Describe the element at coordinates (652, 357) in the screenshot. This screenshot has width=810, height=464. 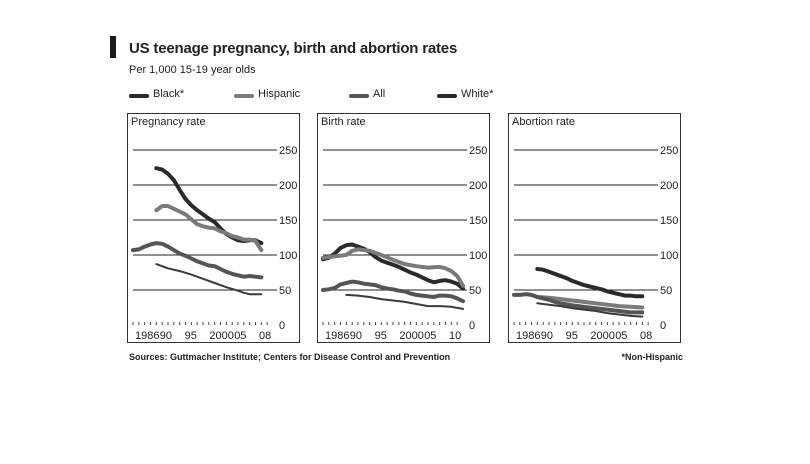
I see `footnote: *Non-Hispanic` at that location.